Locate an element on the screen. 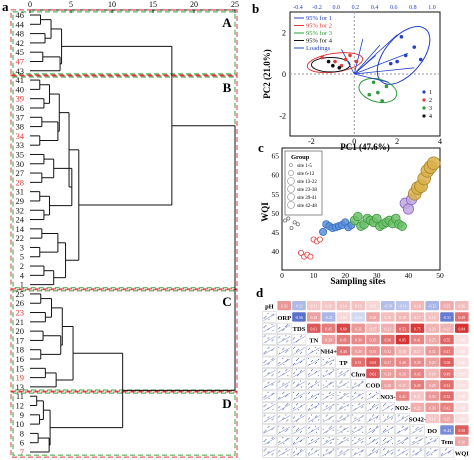 This screenshot has width=474, height=460. panel-c-legend-label: site 42-48 is located at coordinates (307, 206).